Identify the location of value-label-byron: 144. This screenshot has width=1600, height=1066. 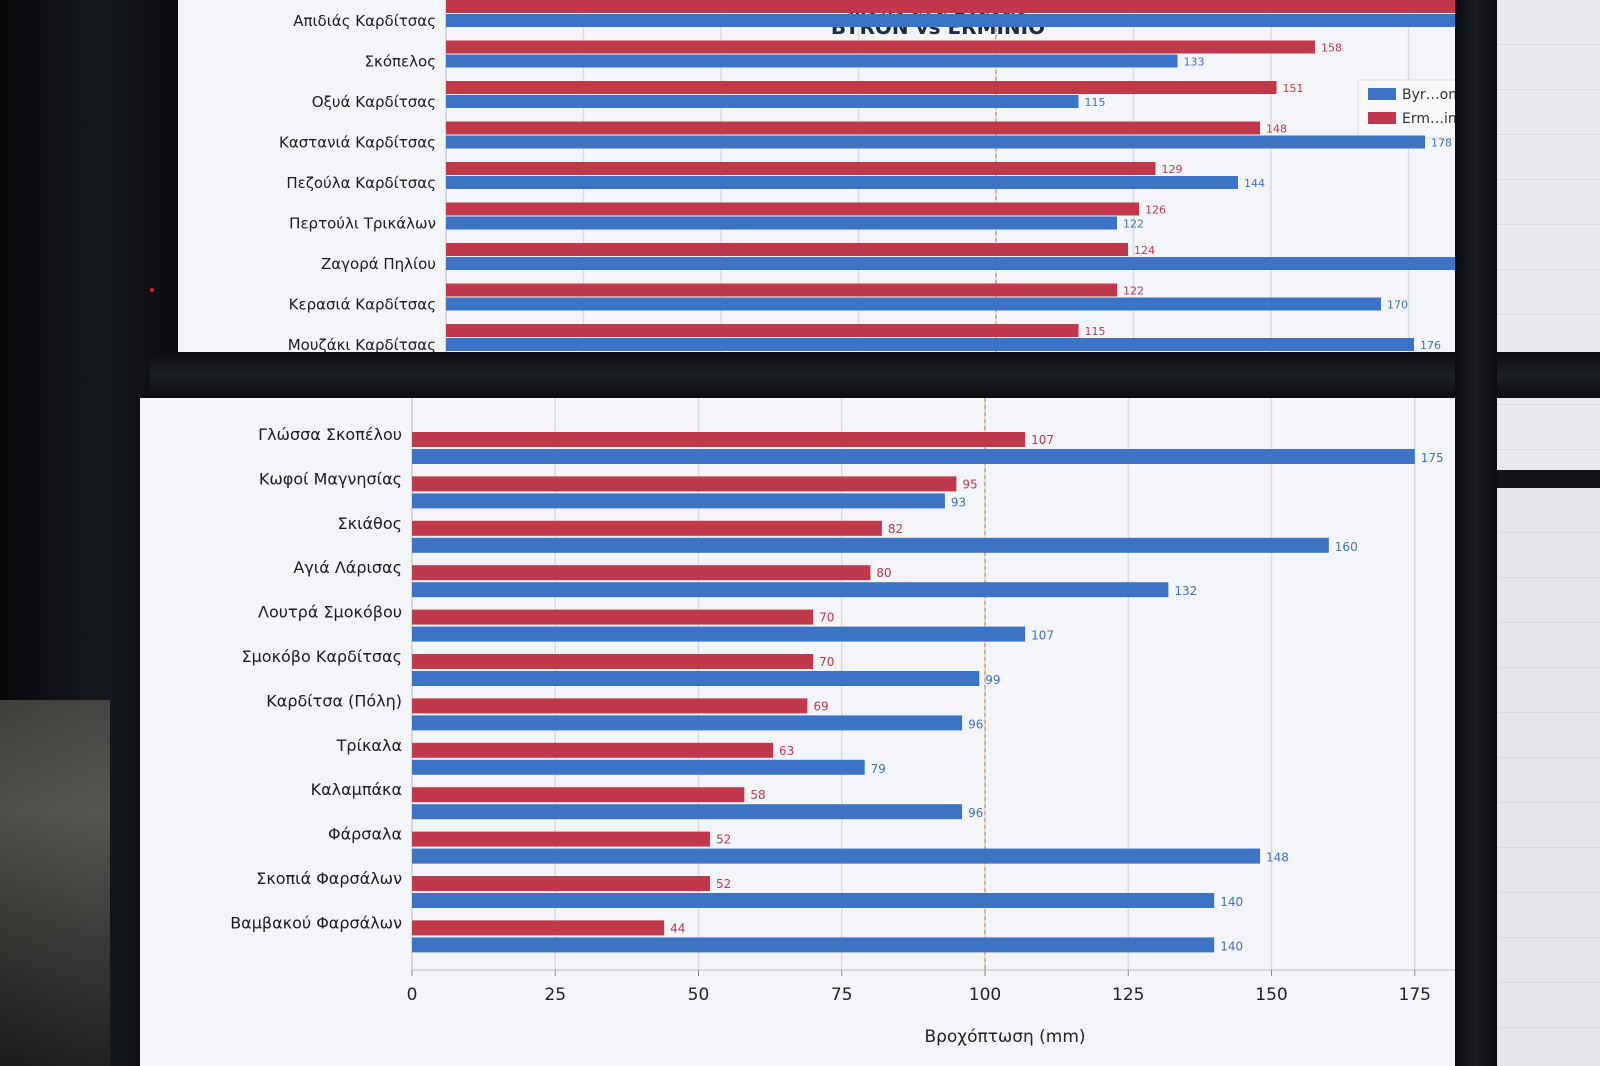
(1254, 183).